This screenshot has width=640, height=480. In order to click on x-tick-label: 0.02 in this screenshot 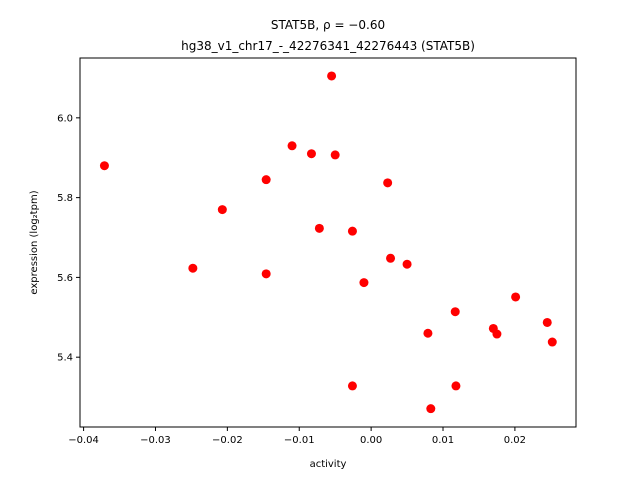, I will do `click(515, 440)`.